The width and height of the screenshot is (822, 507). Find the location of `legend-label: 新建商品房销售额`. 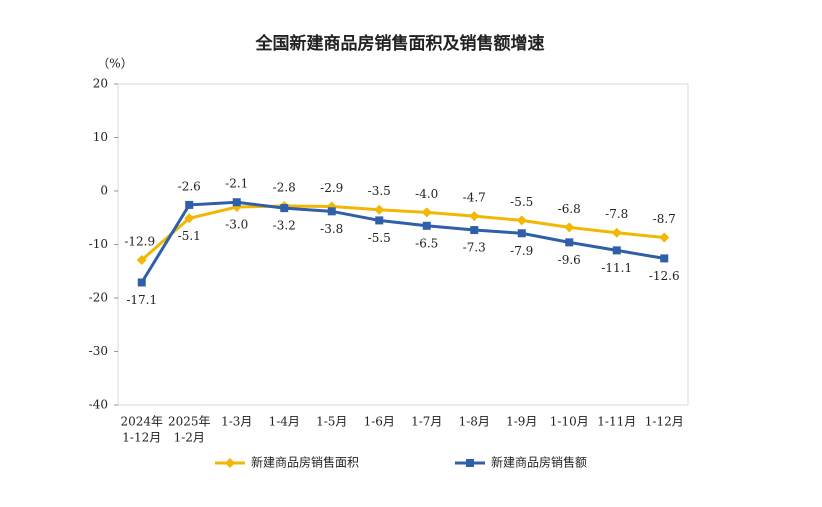

legend-label: 新建商品房销售额 is located at coordinates (539, 462).